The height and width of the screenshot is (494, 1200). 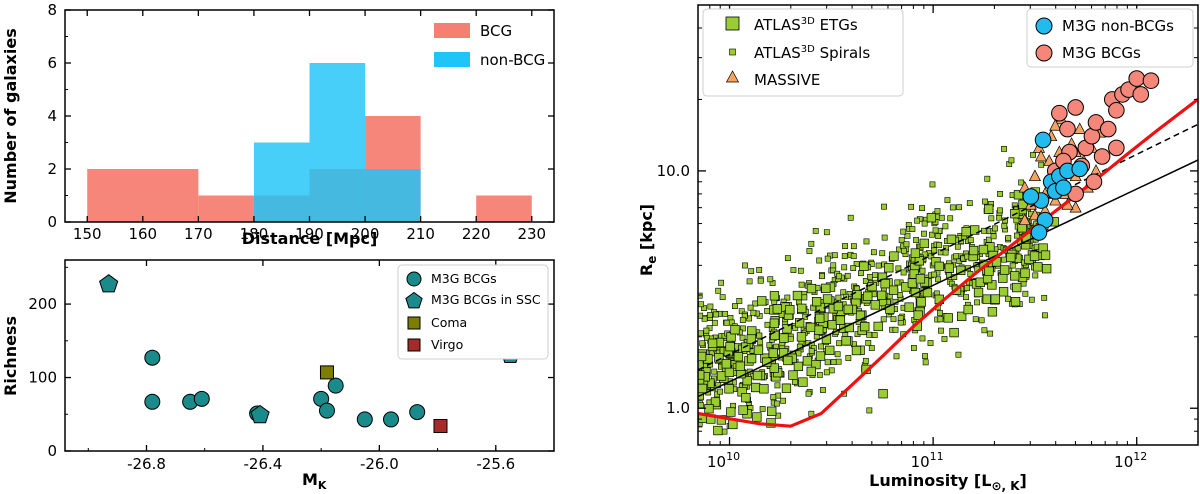 What do you see at coordinates (1123, 462) in the screenshot?
I see `sl-xtick-base: 10` at bounding box center [1123, 462].